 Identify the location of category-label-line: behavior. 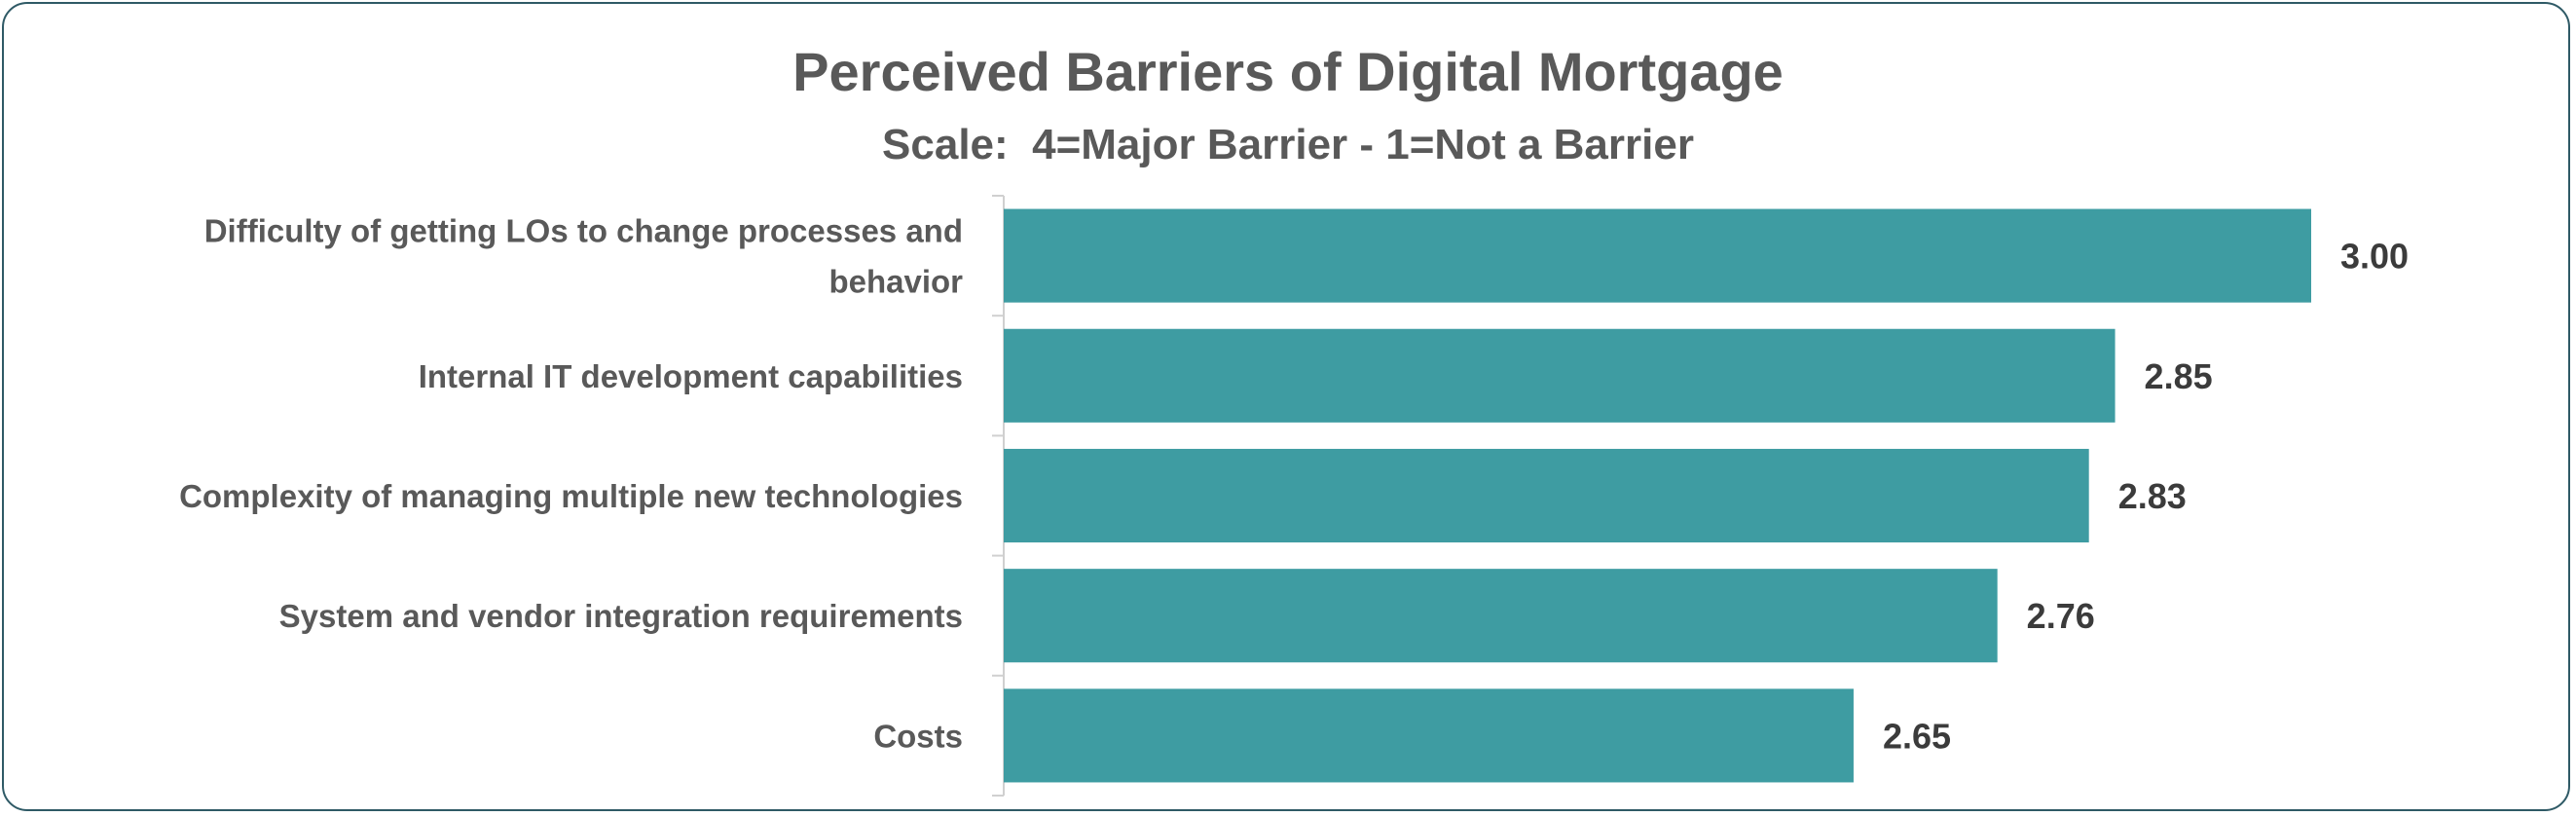
(895, 282).